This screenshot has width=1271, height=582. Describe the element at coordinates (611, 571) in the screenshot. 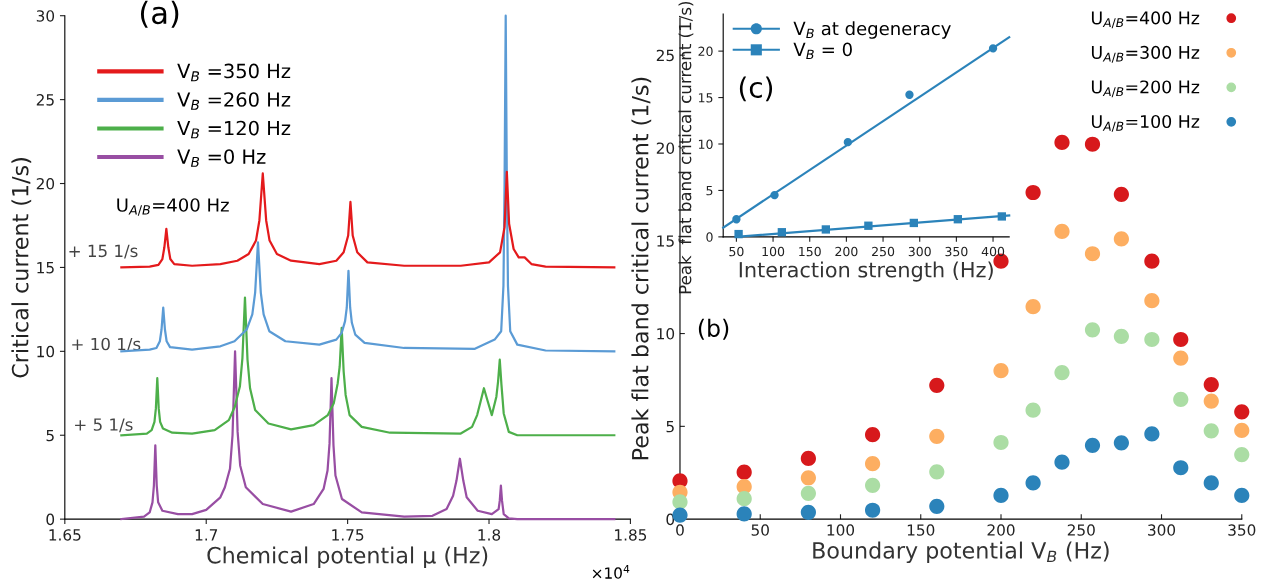

I see `text: ×10$^{4}$` at that location.